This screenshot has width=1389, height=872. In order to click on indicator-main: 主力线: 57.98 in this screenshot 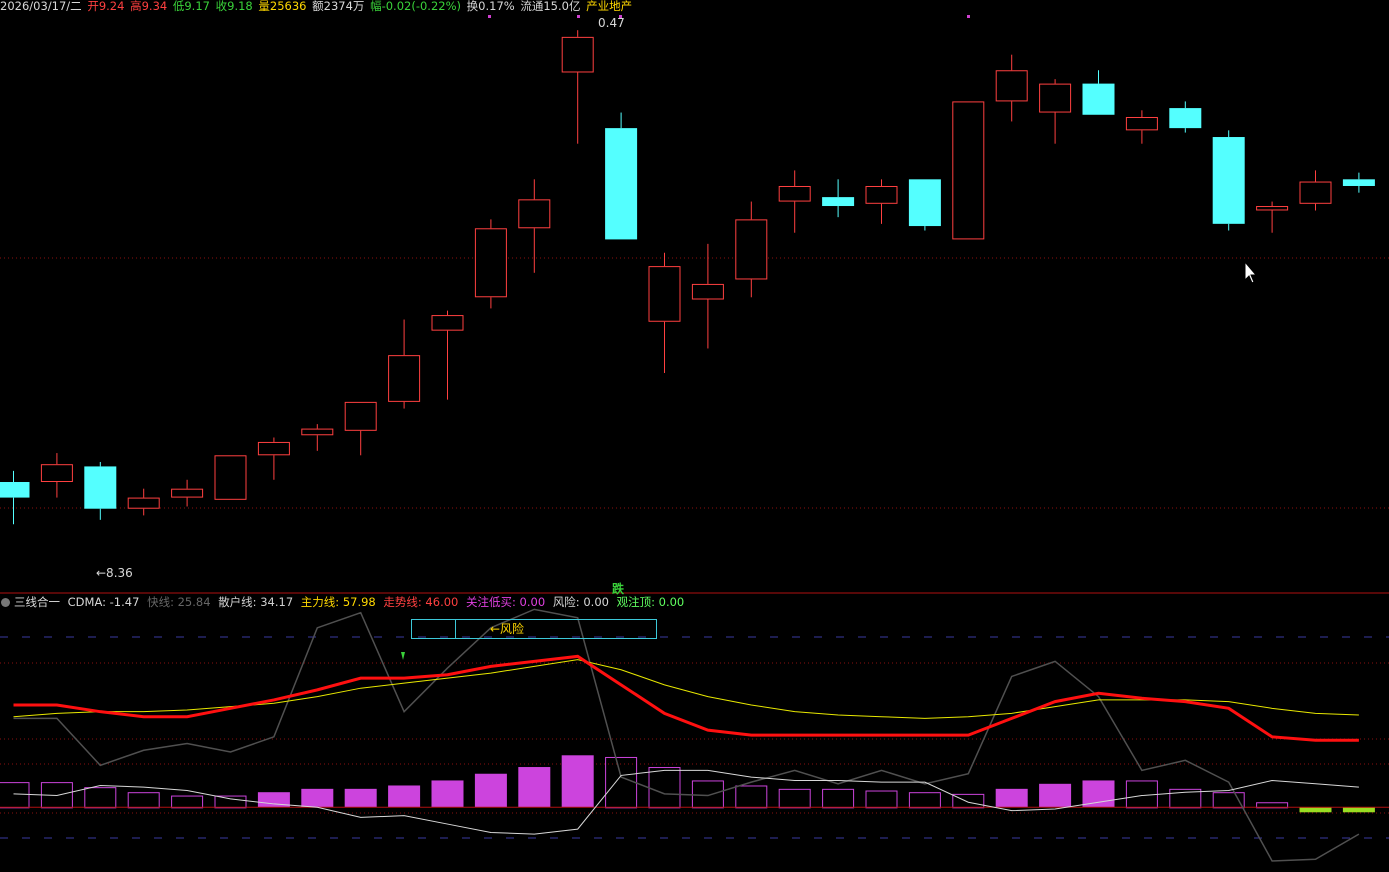, I will do `click(338, 602)`.